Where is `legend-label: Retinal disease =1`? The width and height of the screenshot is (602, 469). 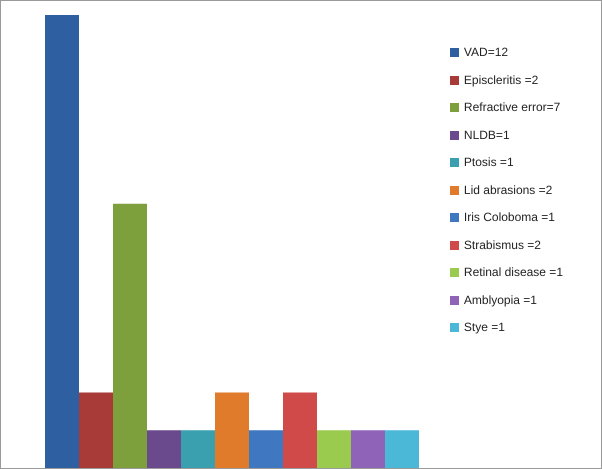
legend-label: Retinal disease =1 is located at coordinates (513, 272).